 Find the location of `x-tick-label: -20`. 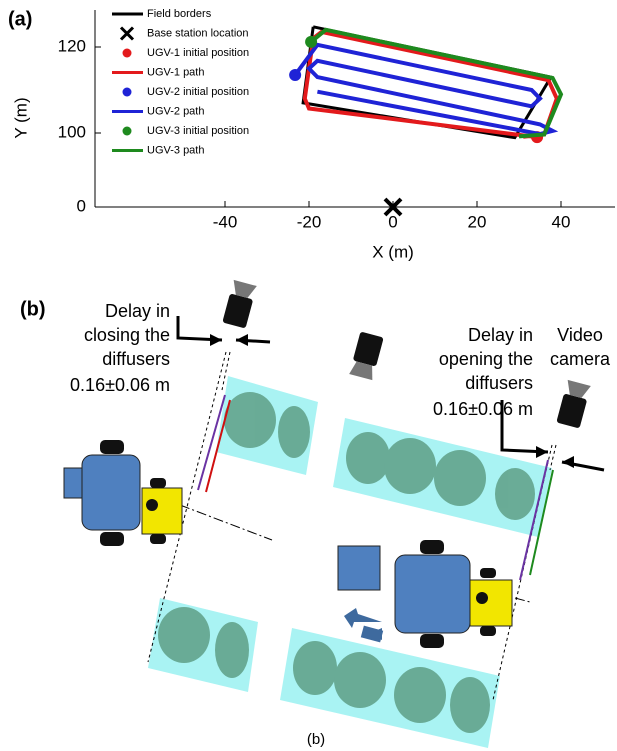

x-tick-label: -20 is located at coordinates (309, 221).